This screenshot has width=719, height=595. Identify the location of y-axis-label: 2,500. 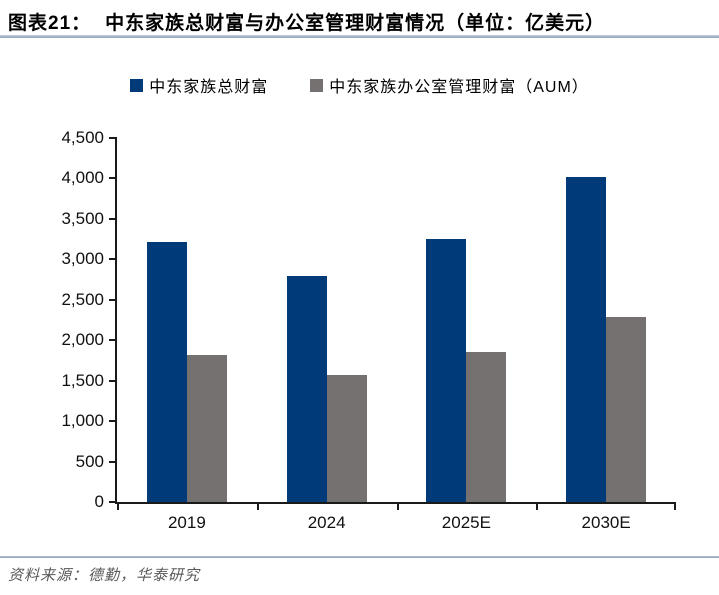
(82, 299).